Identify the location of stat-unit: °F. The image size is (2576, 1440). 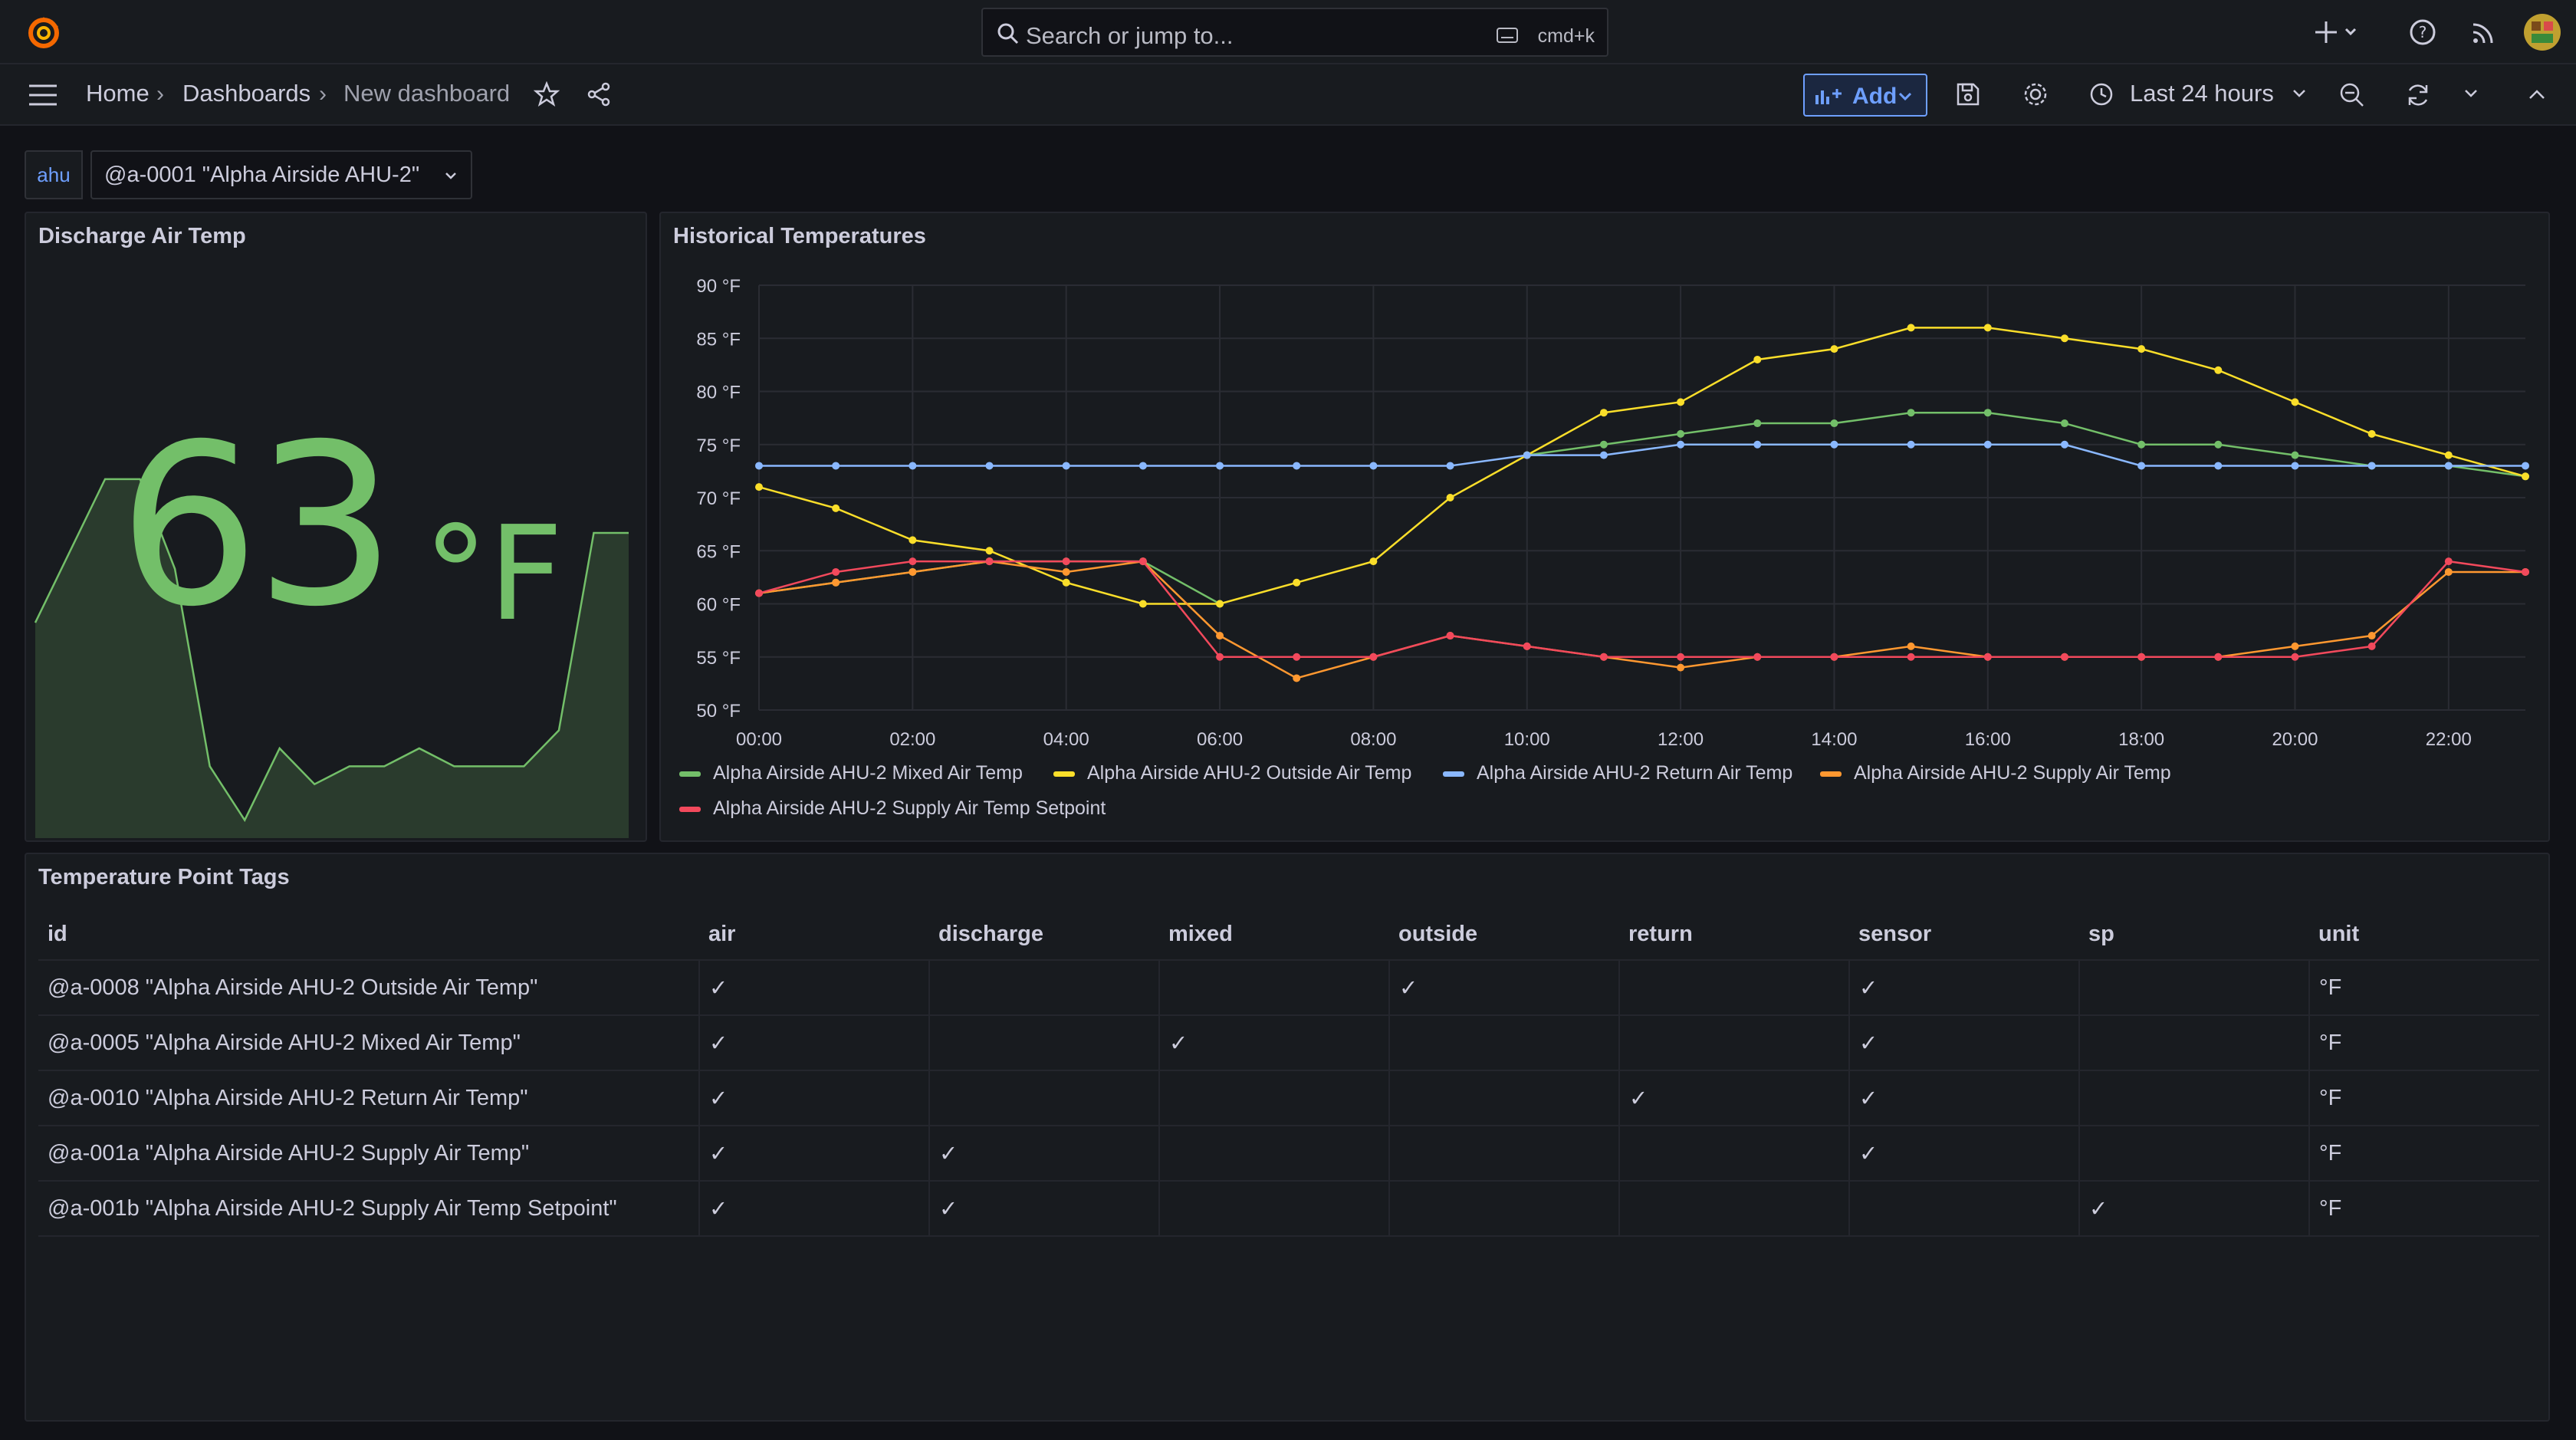
(493, 574).